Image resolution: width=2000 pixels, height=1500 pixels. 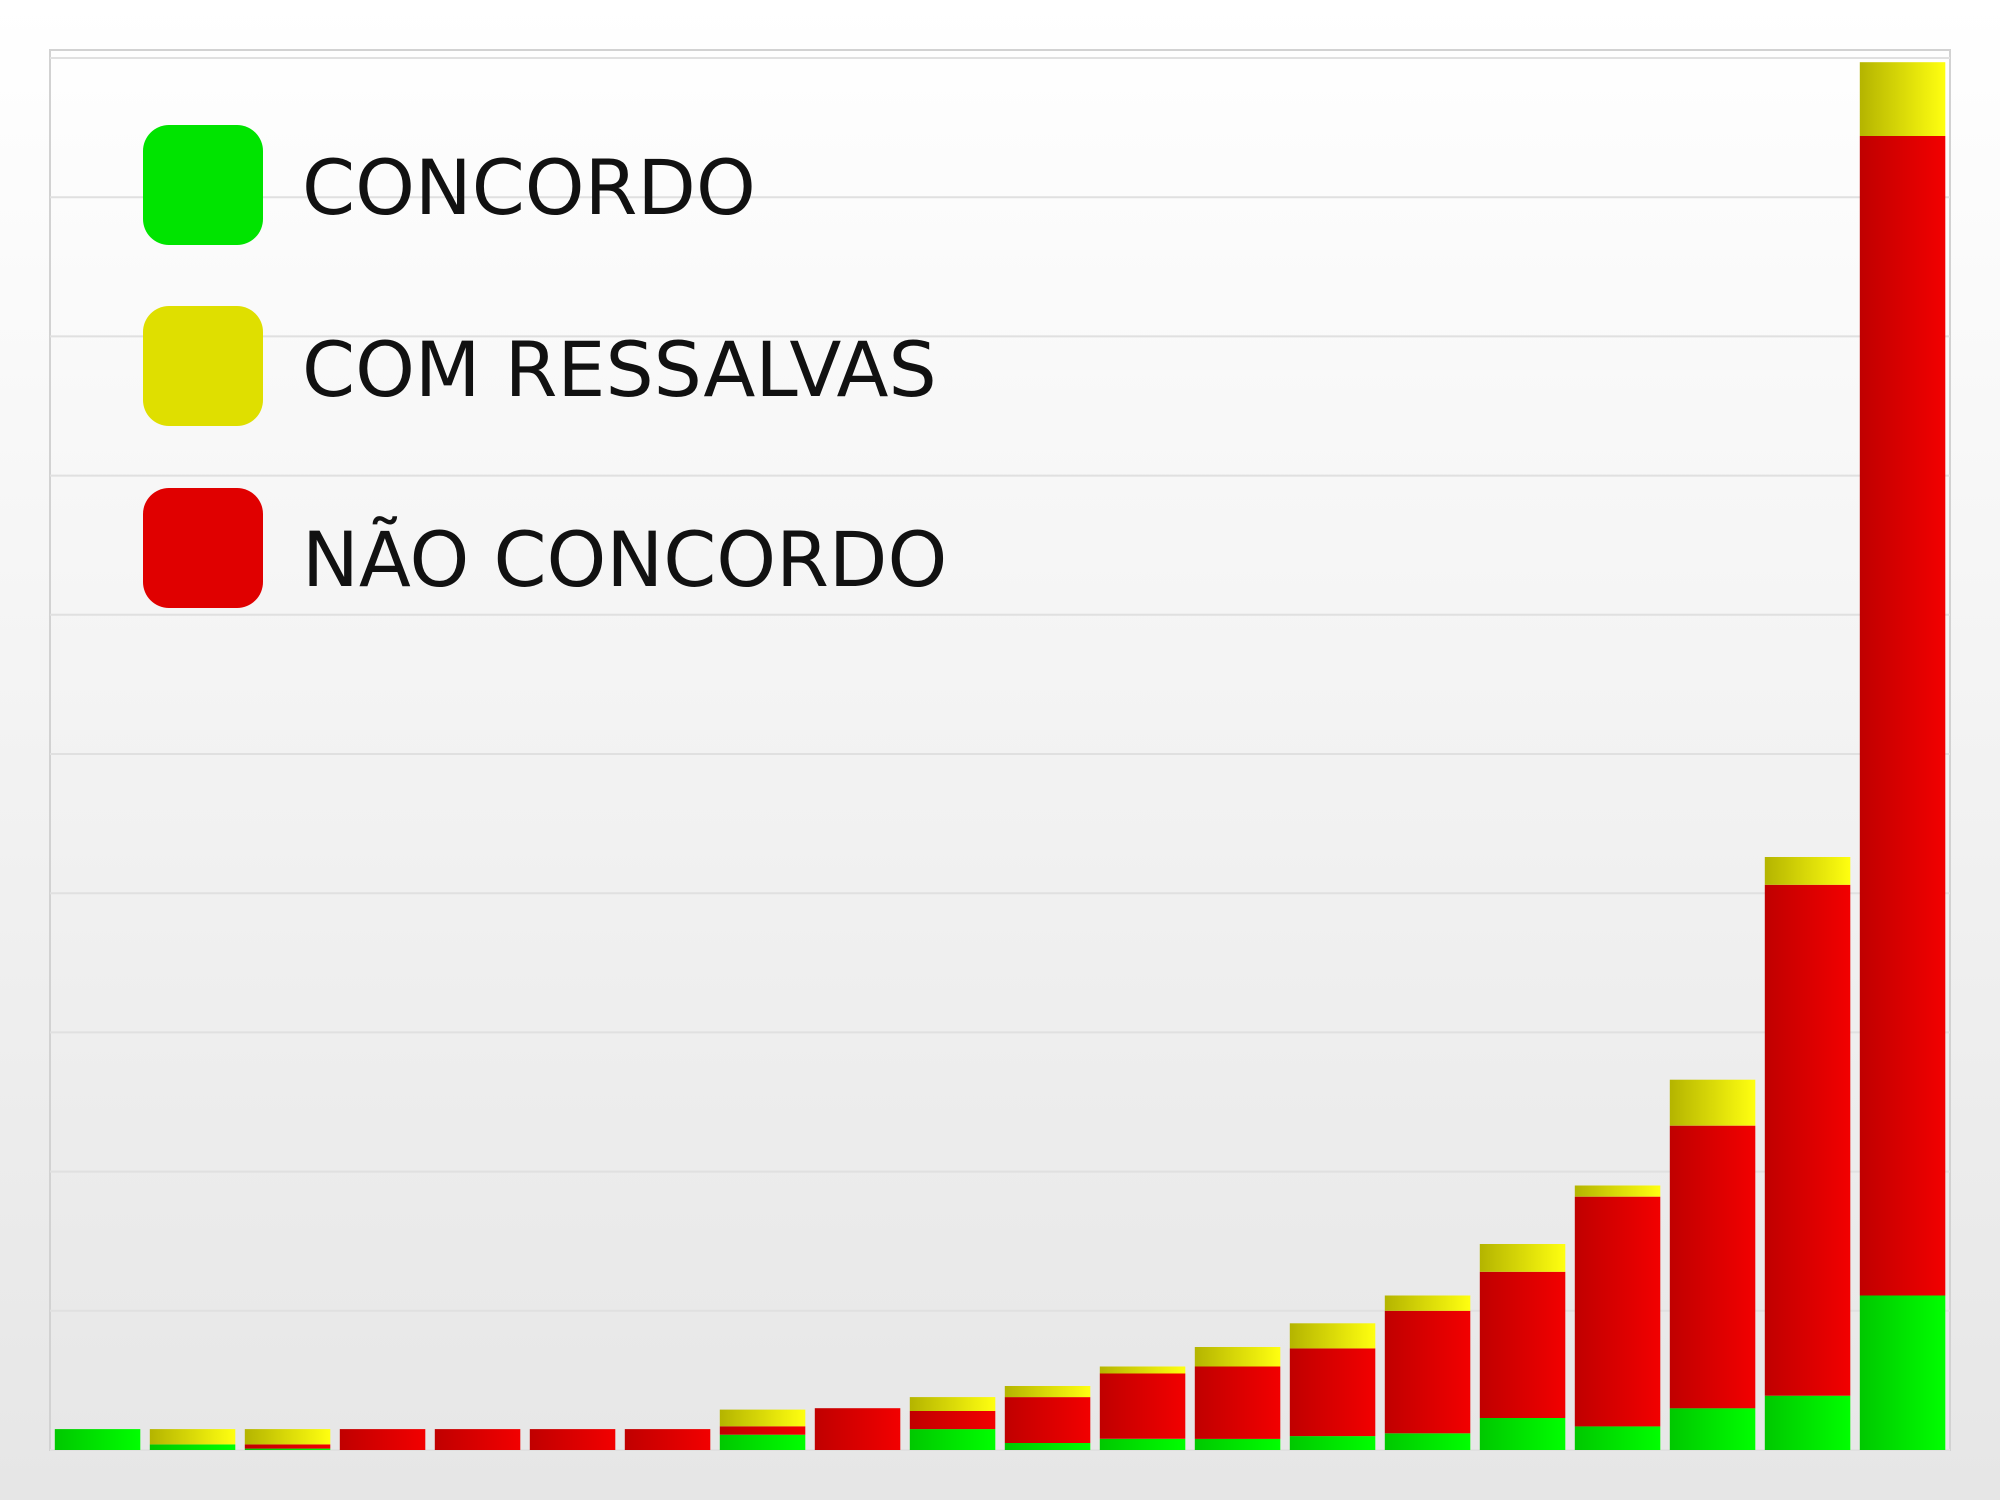 I want to click on legend-label-concordo: CONCORDO, so click(x=529, y=187).